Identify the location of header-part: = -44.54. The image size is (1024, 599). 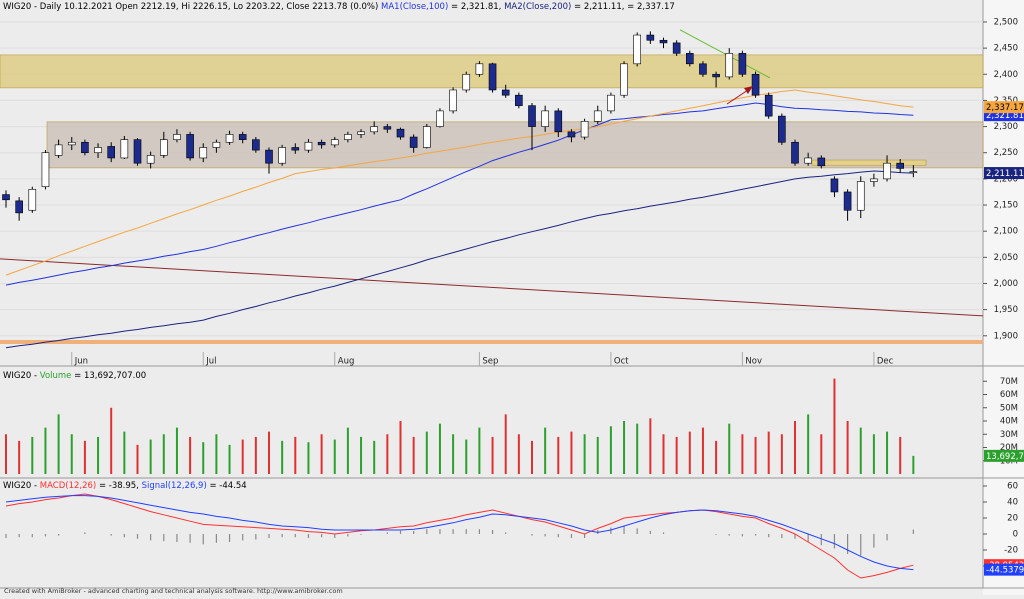
(227, 486).